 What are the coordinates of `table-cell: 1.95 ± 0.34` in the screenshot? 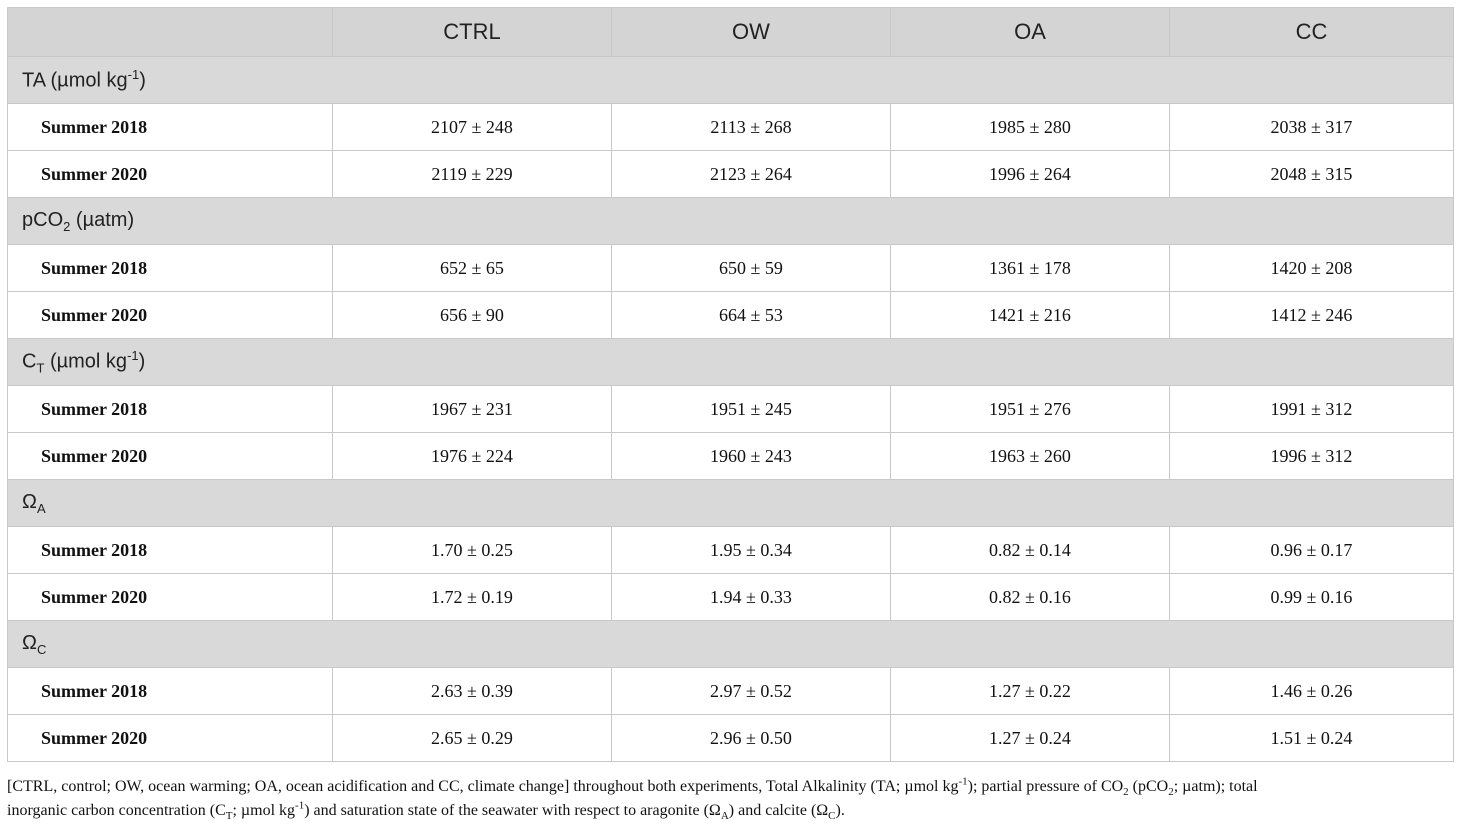 It's located at (751, 550).